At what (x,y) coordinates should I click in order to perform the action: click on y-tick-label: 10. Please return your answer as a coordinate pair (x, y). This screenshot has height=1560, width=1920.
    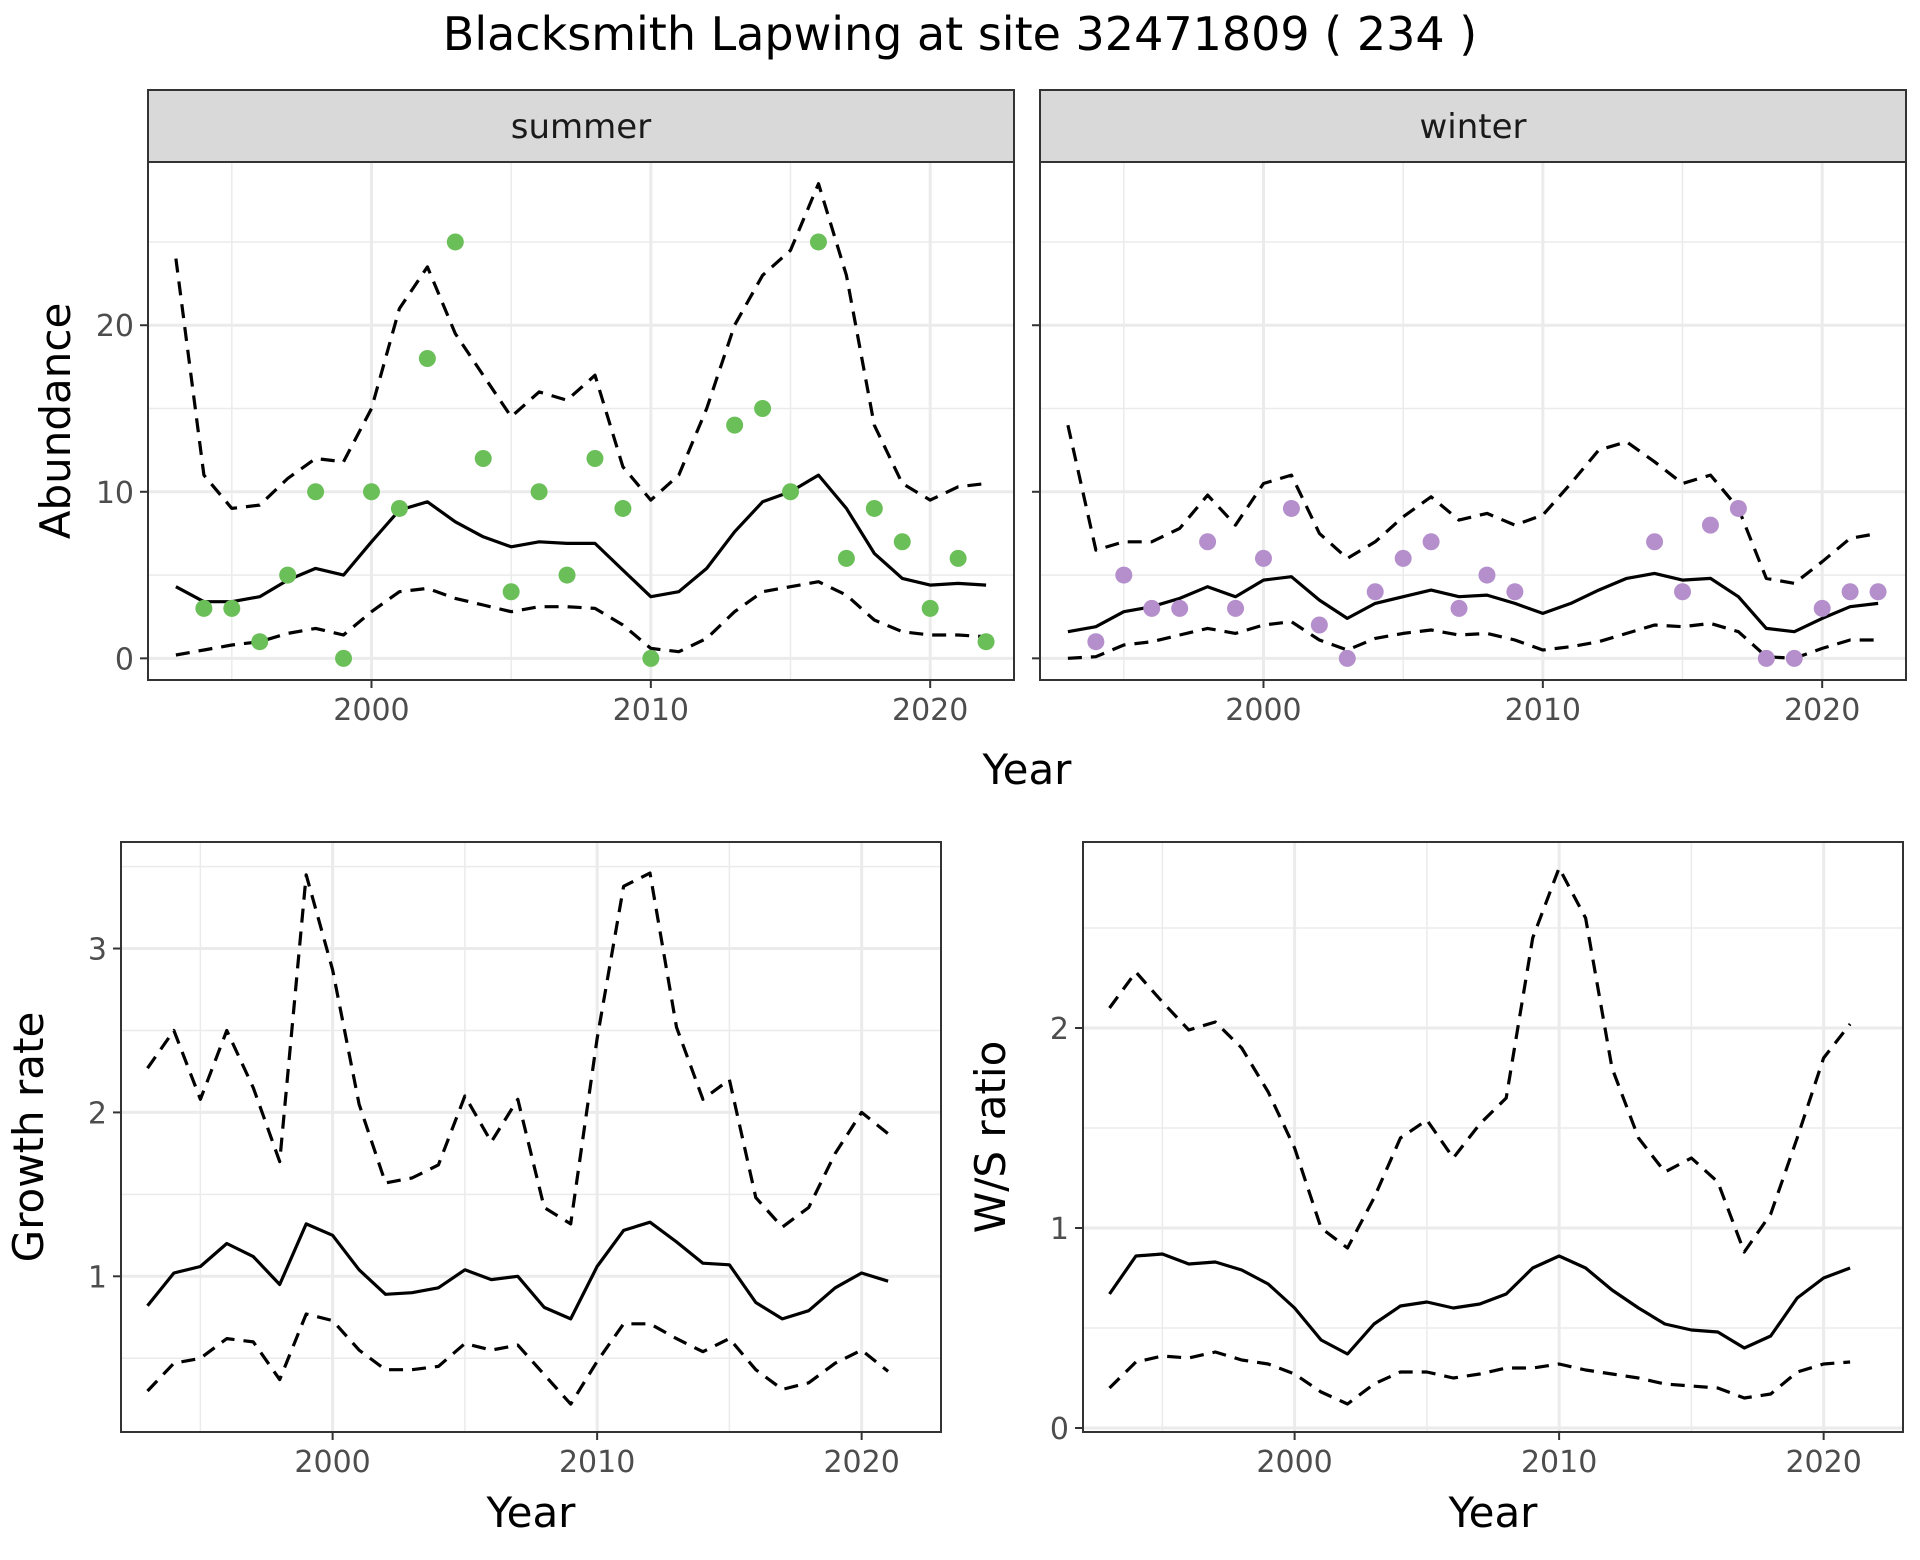
    Looking at the image, I should click on (115, 493).